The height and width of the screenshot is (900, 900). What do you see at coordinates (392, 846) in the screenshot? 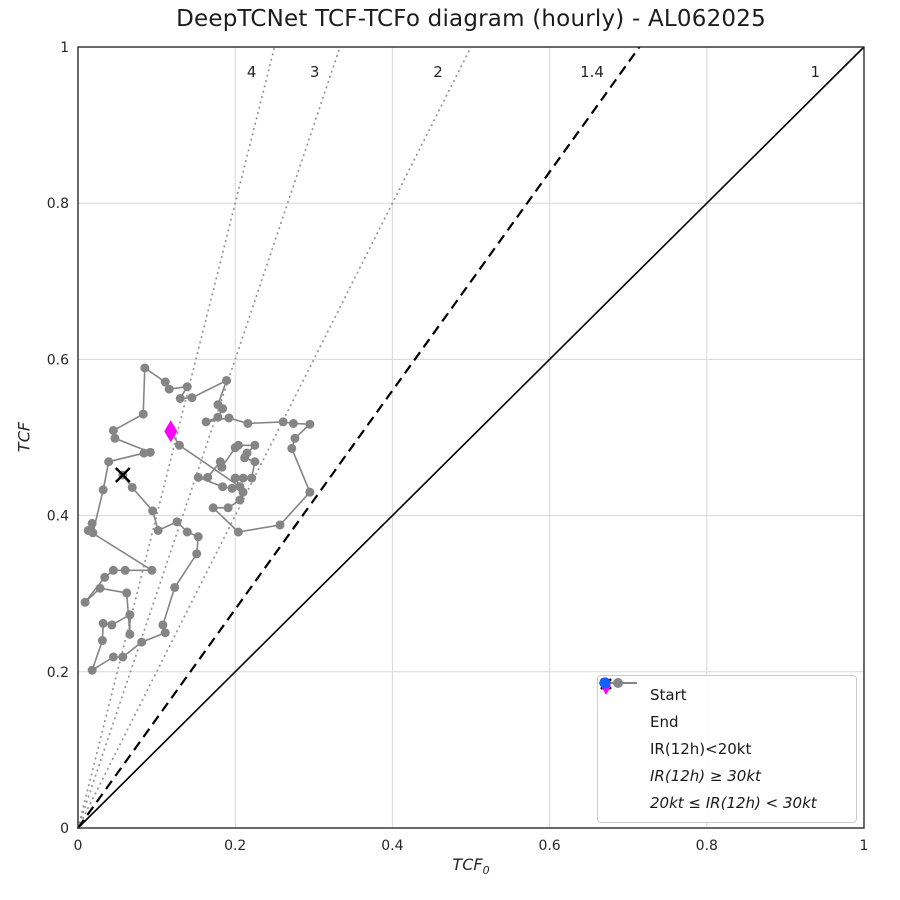
I see `x-tick-label: 0.4` at bounding box center [392, 846].